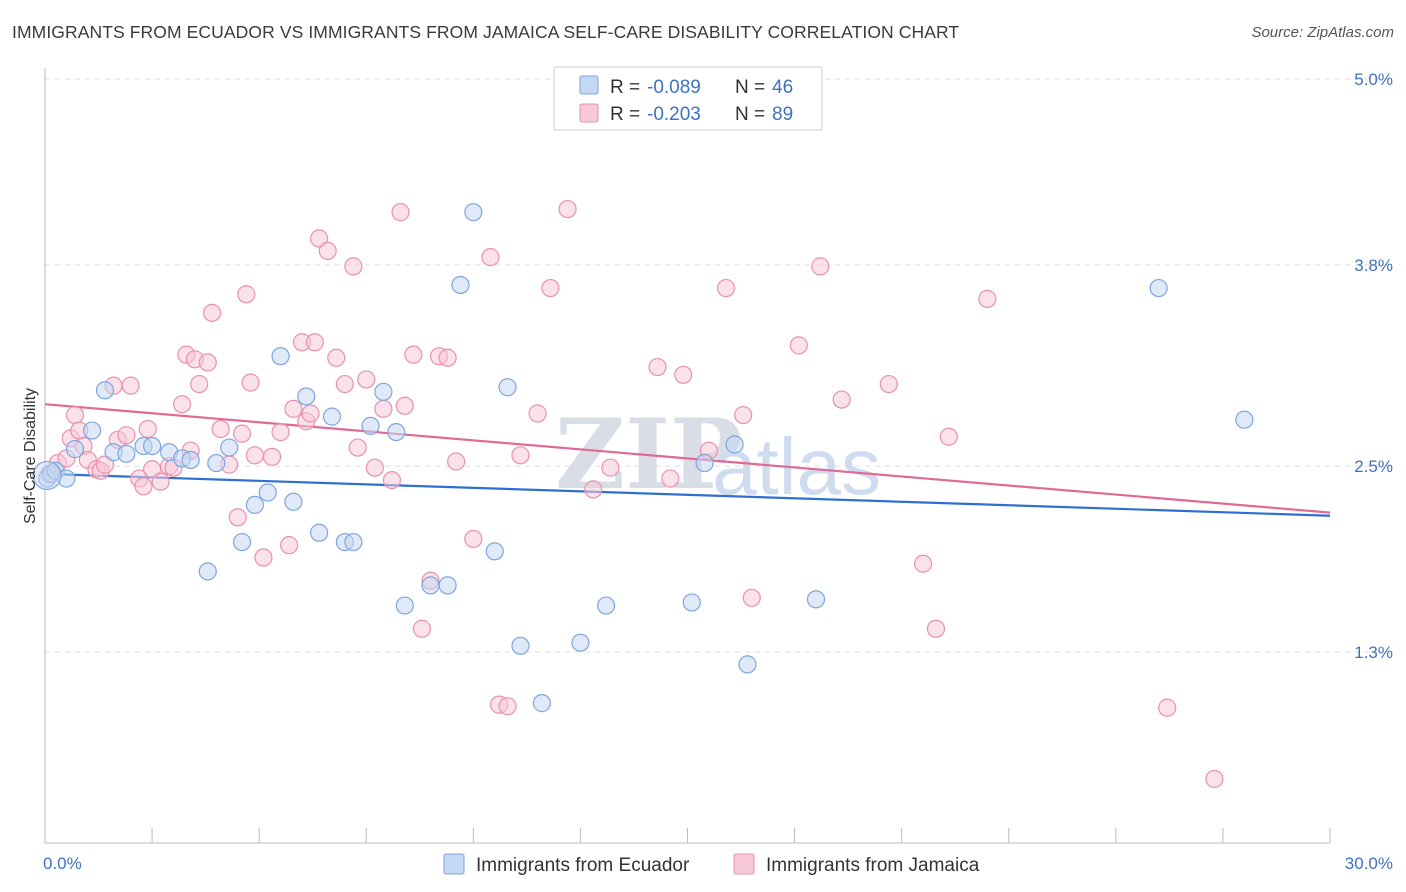 The width and height of the screenshot is (1406, 892). Describe the element at coordinates (873, 865) in the screenshot. I see `series-legend-label-jamaica: Immigrants from Jamaica` at that location.